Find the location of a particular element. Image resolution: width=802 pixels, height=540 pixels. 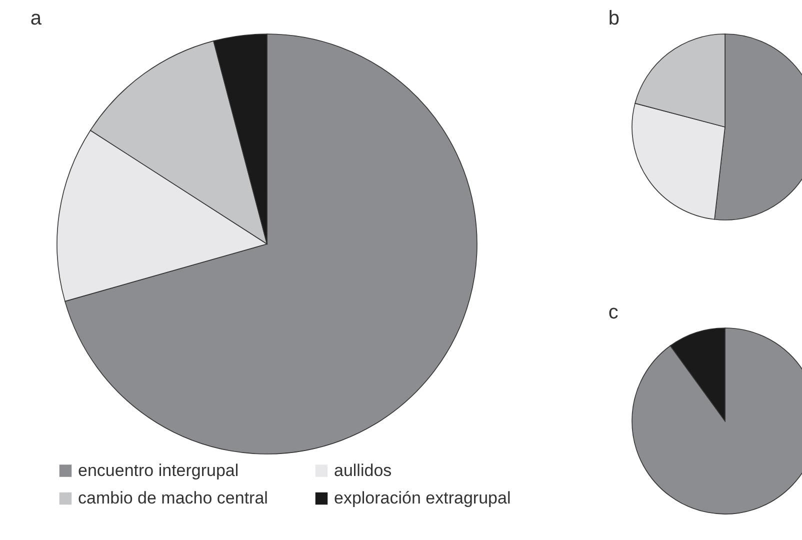

legend-label: aullidos is located at coordinates (363, 470).